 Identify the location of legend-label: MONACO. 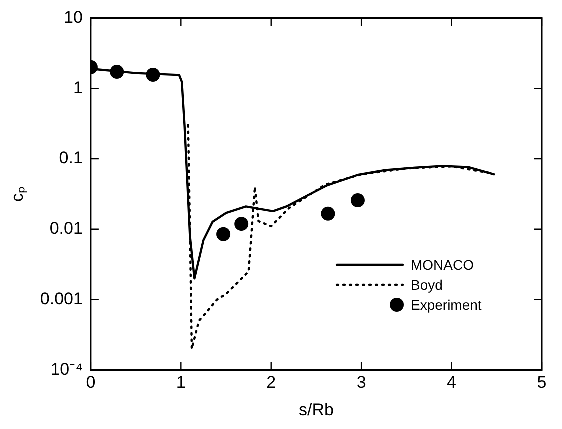
(442, 265).